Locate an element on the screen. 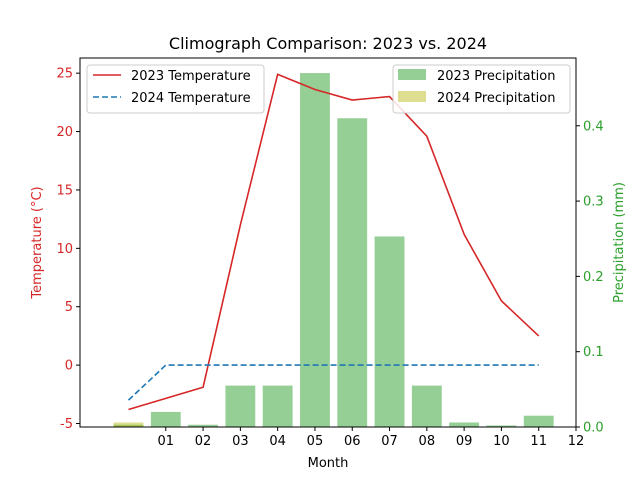 The width and height of the screenshot is (640, 484). x-tick-label: 11 is located at coordinates (538, 441).